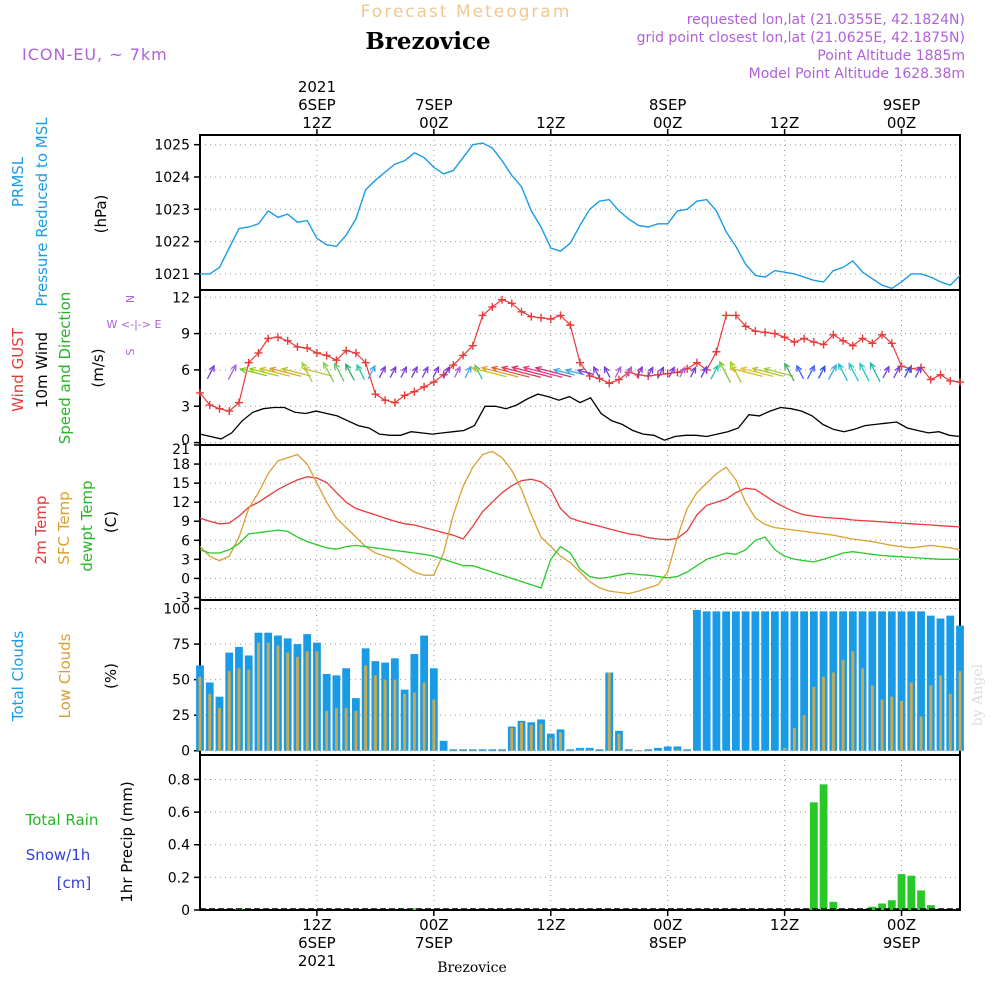  Describe the element at coordinates (472, 968) in the screenshot. I see `footer-location: Brezovice` at that location.